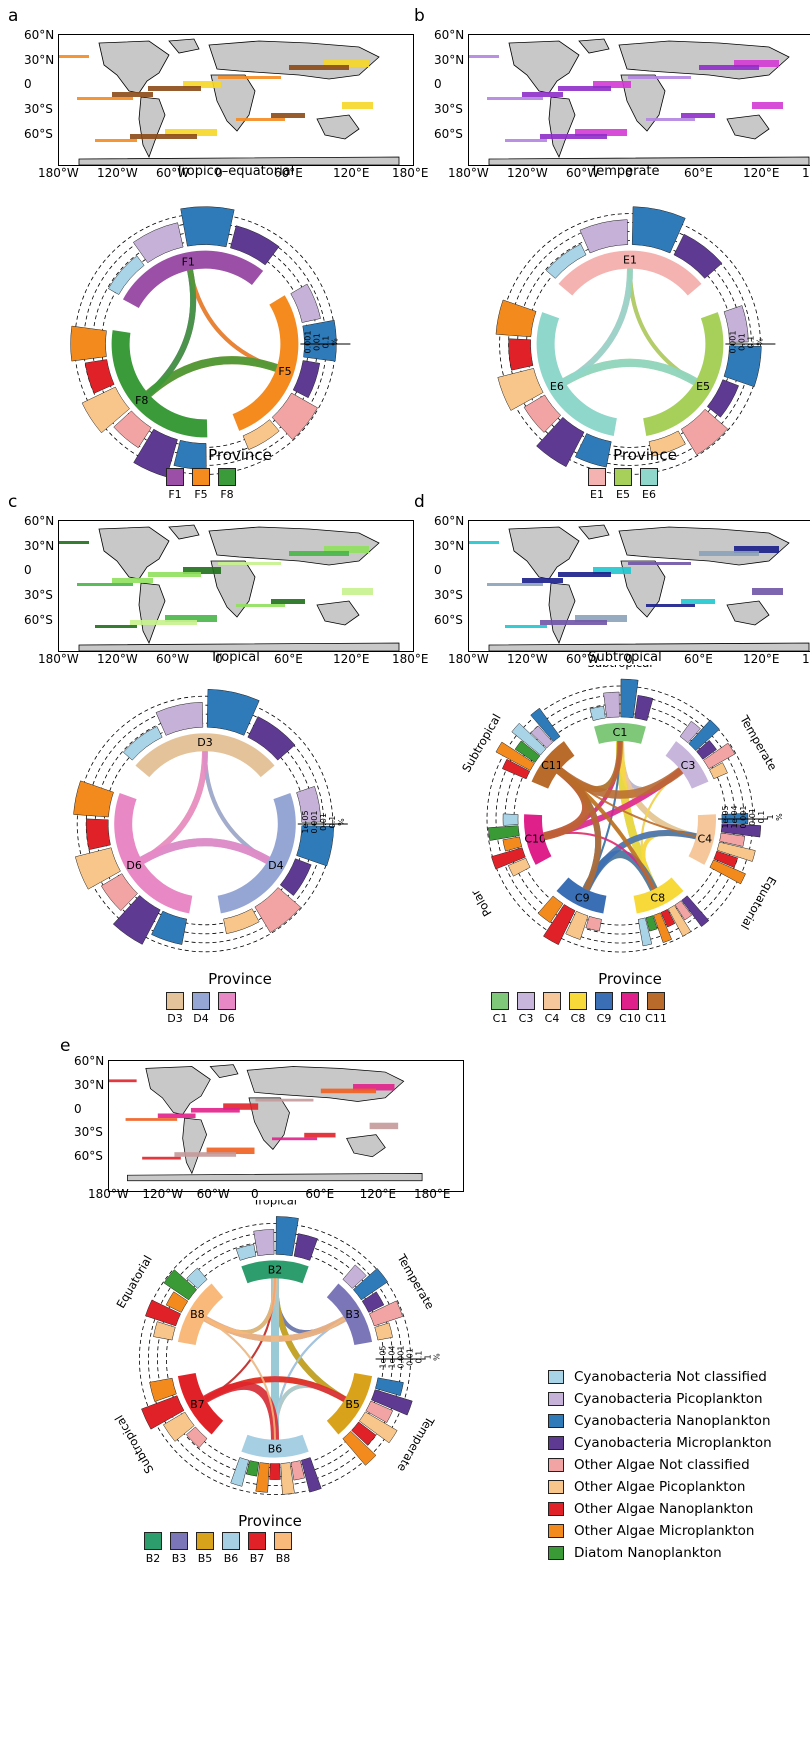 The image size is (810, 1748). Describe the element at coordinates (201, 1018) in the screenshot. I see `province-label: D4` at that location.